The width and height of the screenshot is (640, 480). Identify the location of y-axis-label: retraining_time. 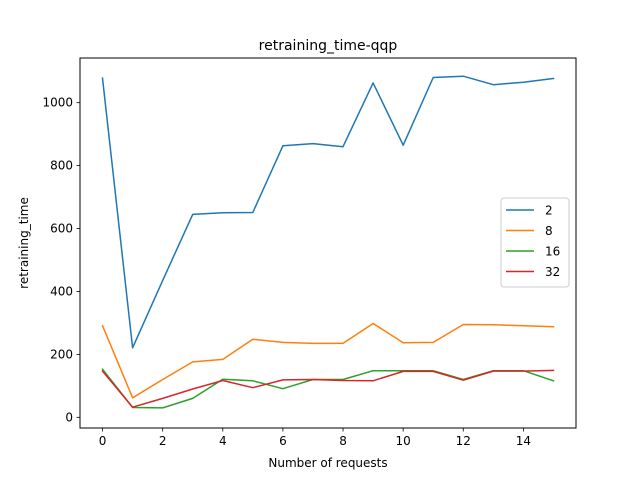
(24, 243).